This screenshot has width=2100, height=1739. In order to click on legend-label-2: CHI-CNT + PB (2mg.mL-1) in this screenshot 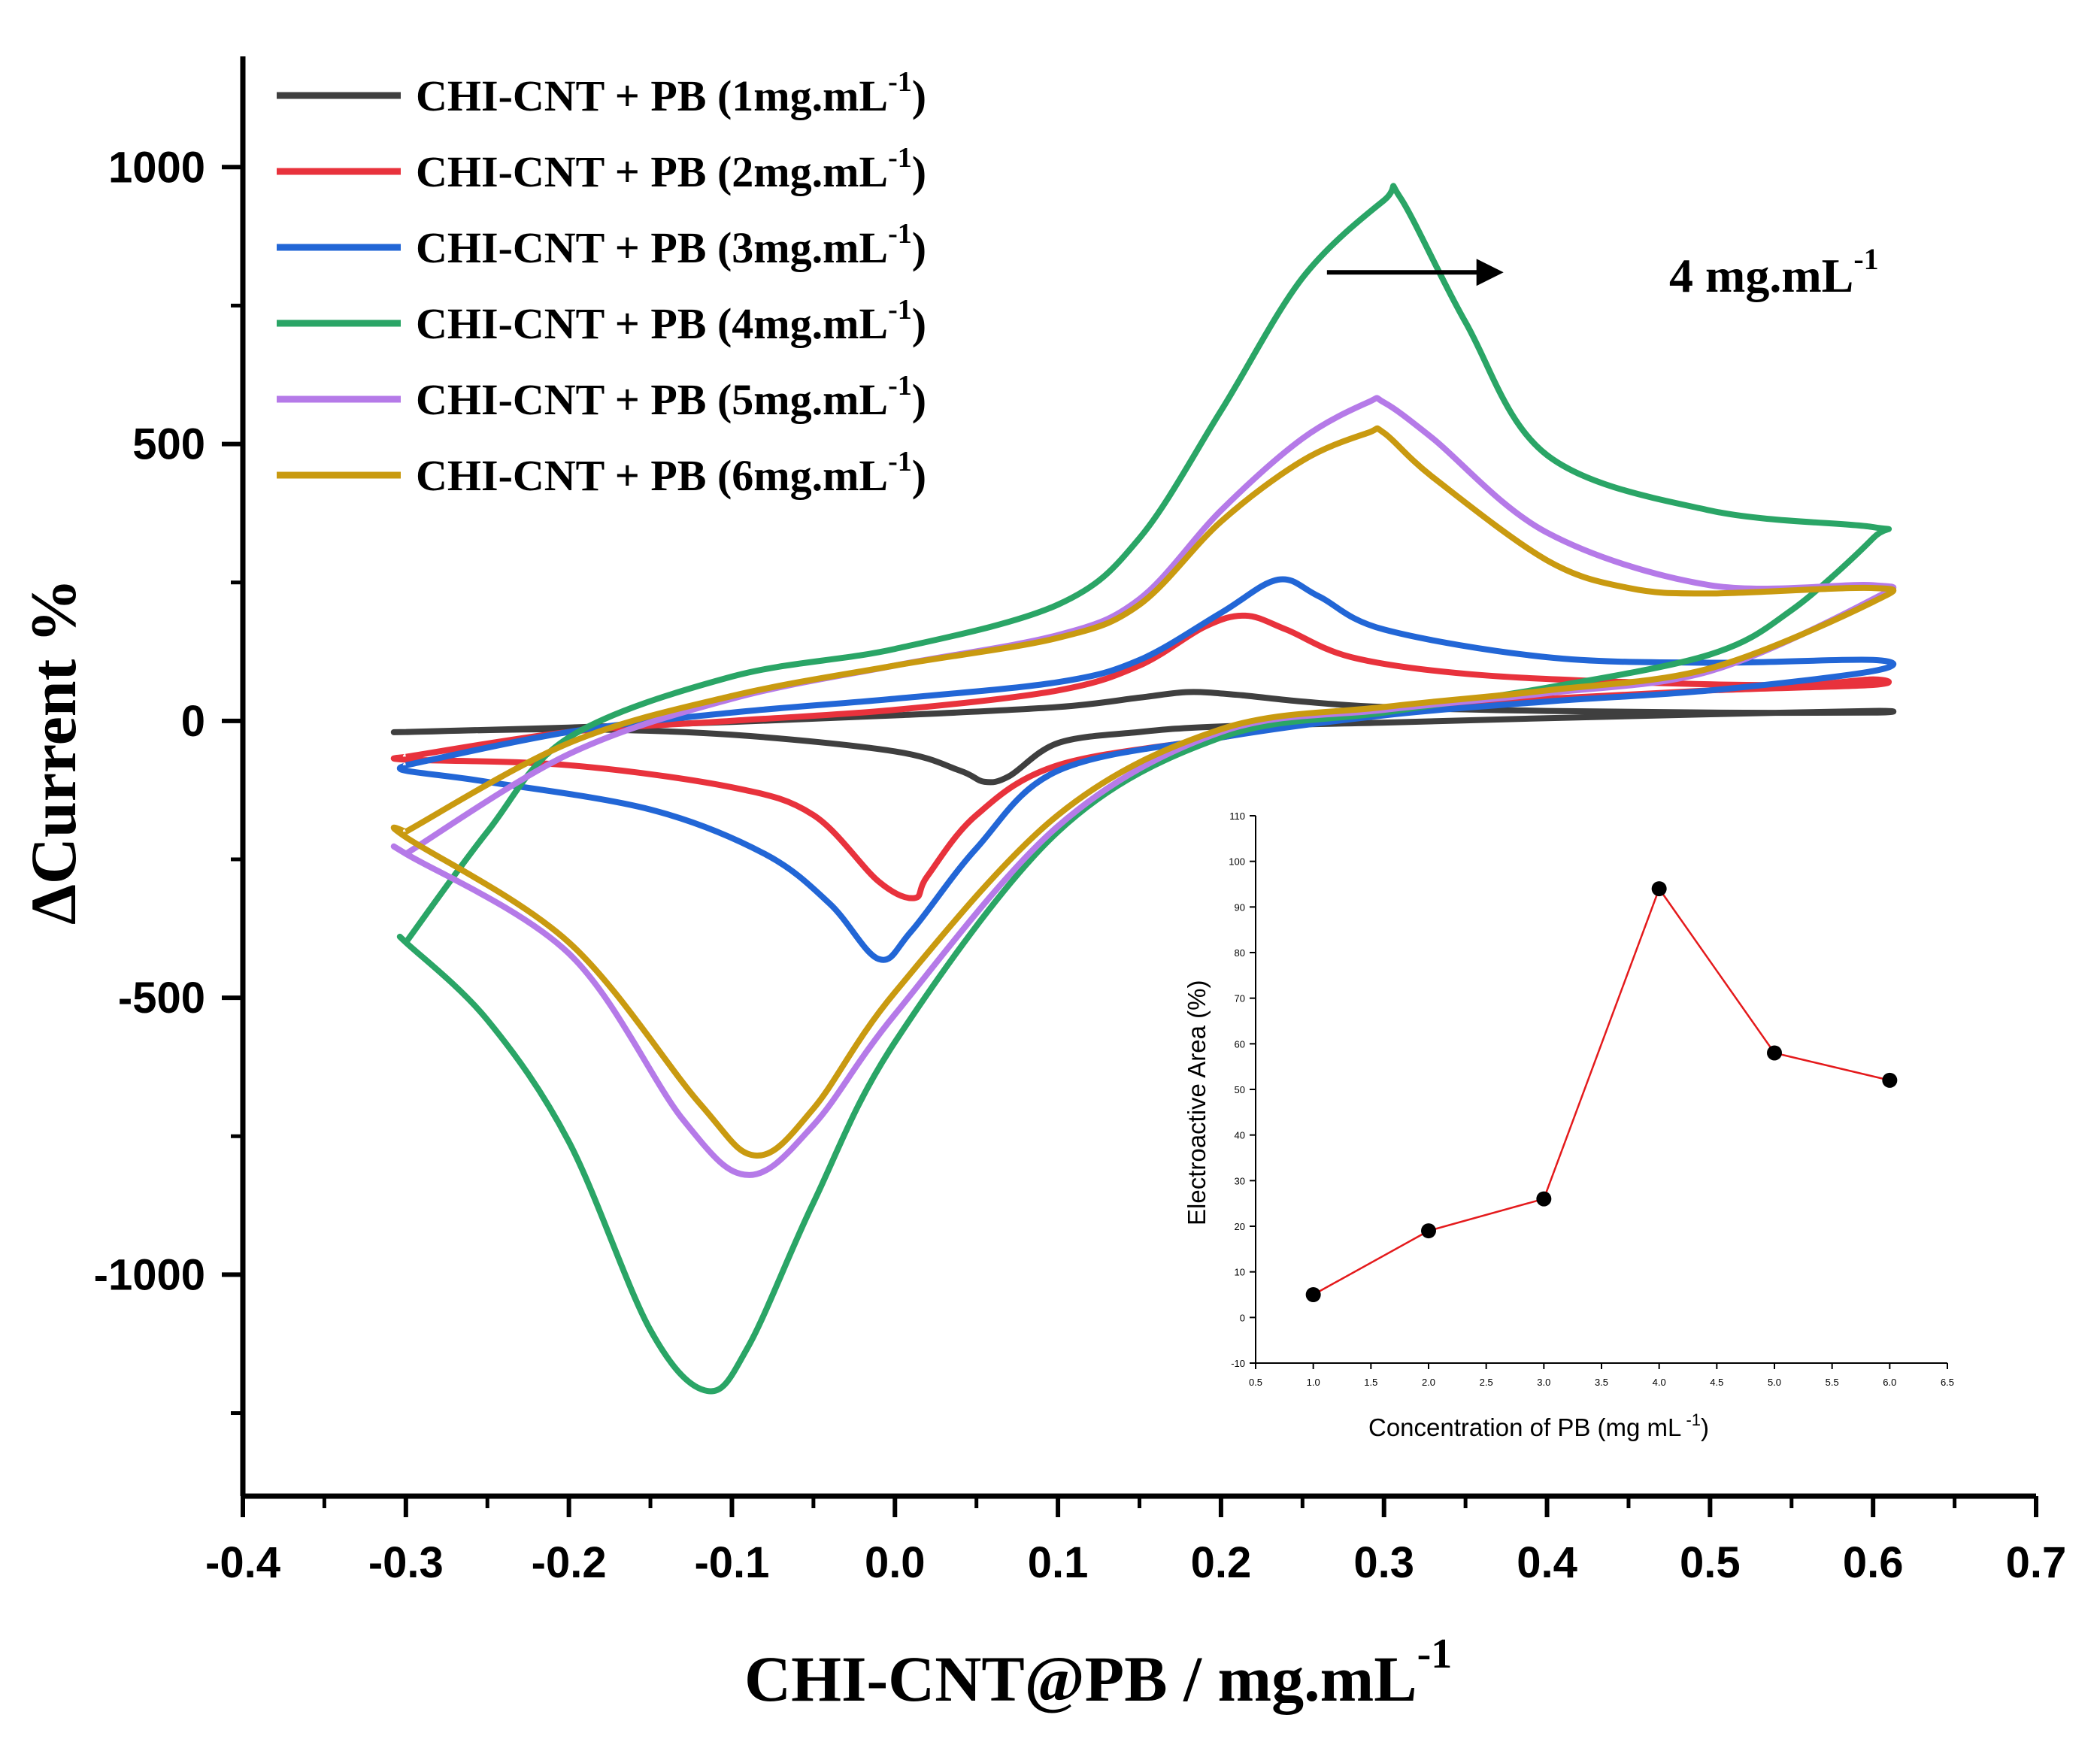, I will do `click(671, 169)`.